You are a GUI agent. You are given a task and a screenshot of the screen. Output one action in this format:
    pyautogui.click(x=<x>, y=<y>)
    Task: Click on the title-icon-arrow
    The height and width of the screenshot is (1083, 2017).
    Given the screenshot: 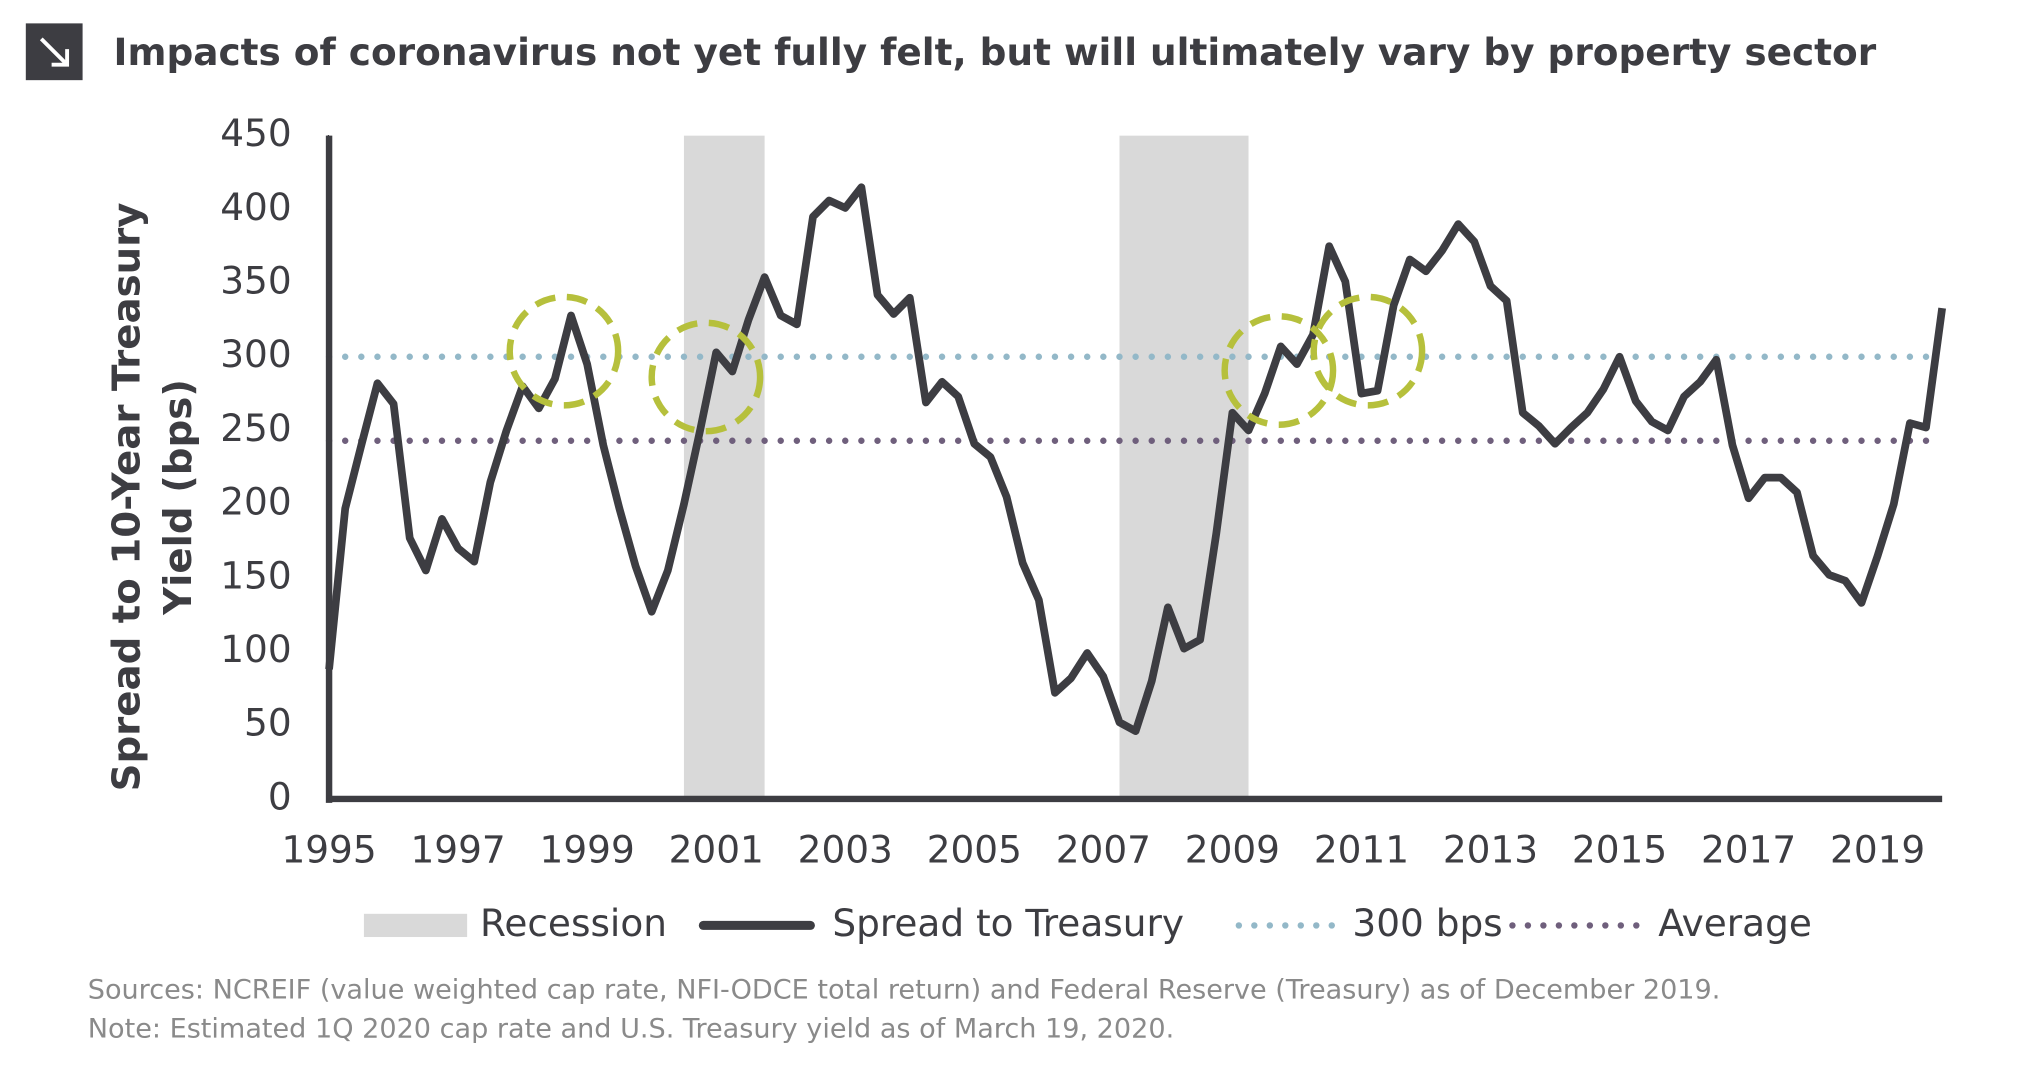 What is the action you would take?
    pyautogui.click(x=54, y=52)
    